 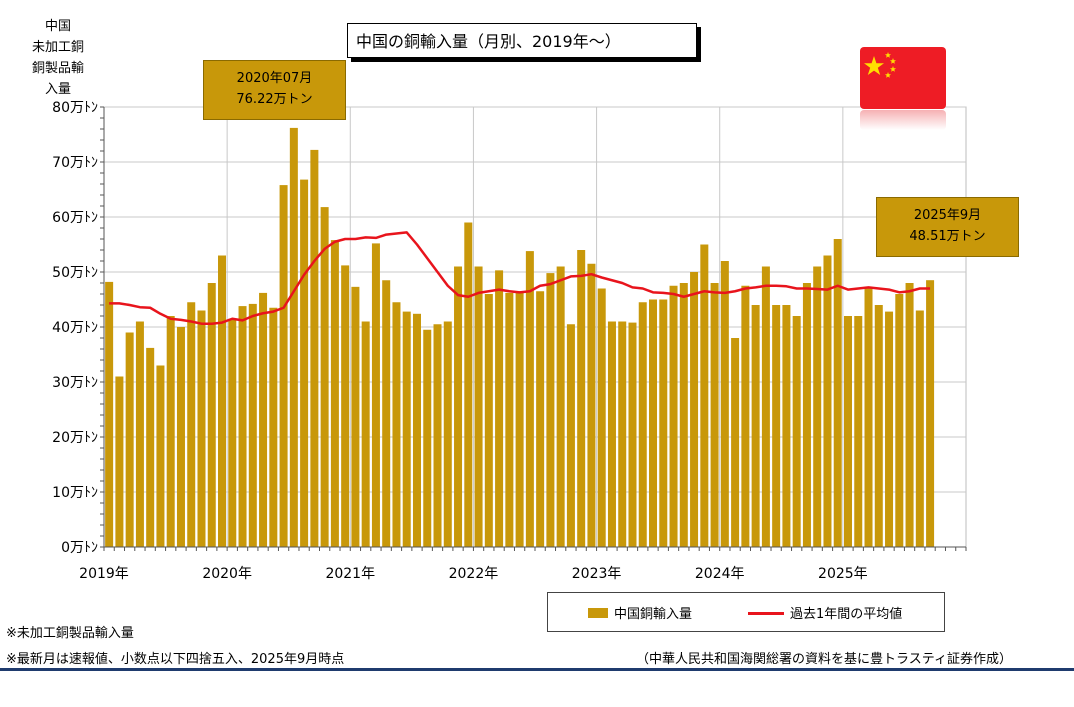 I want to click on x-tick-label: 2021年, so click(x=350, y=574).